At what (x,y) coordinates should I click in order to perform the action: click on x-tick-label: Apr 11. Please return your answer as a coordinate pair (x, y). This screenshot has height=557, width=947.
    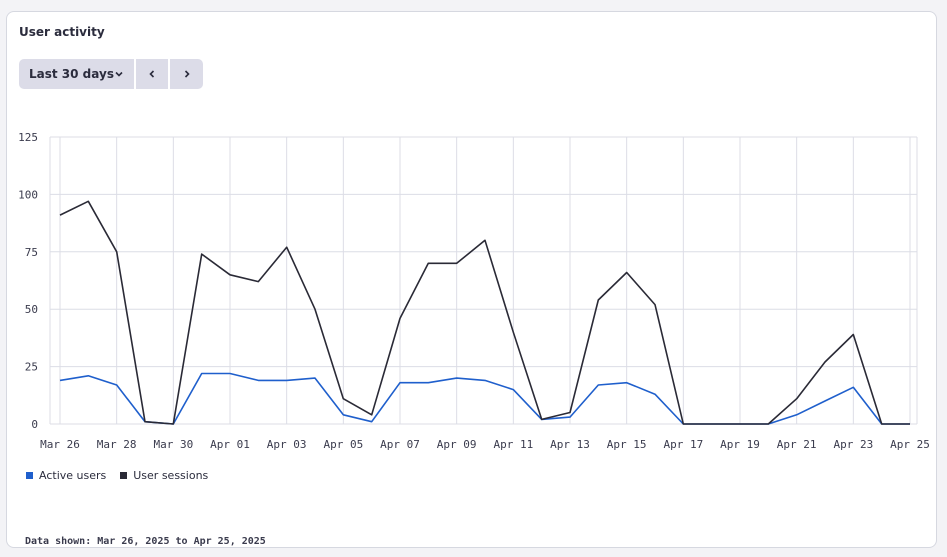
    Looking at the image, I should click on (513, 444).